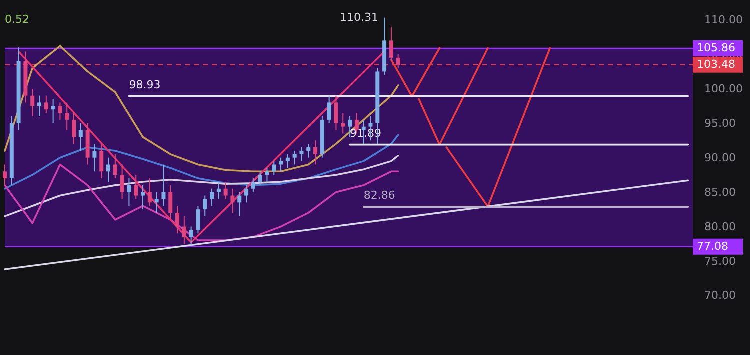  I want to click on y-tick-label: 75.00, so click(720, 261).